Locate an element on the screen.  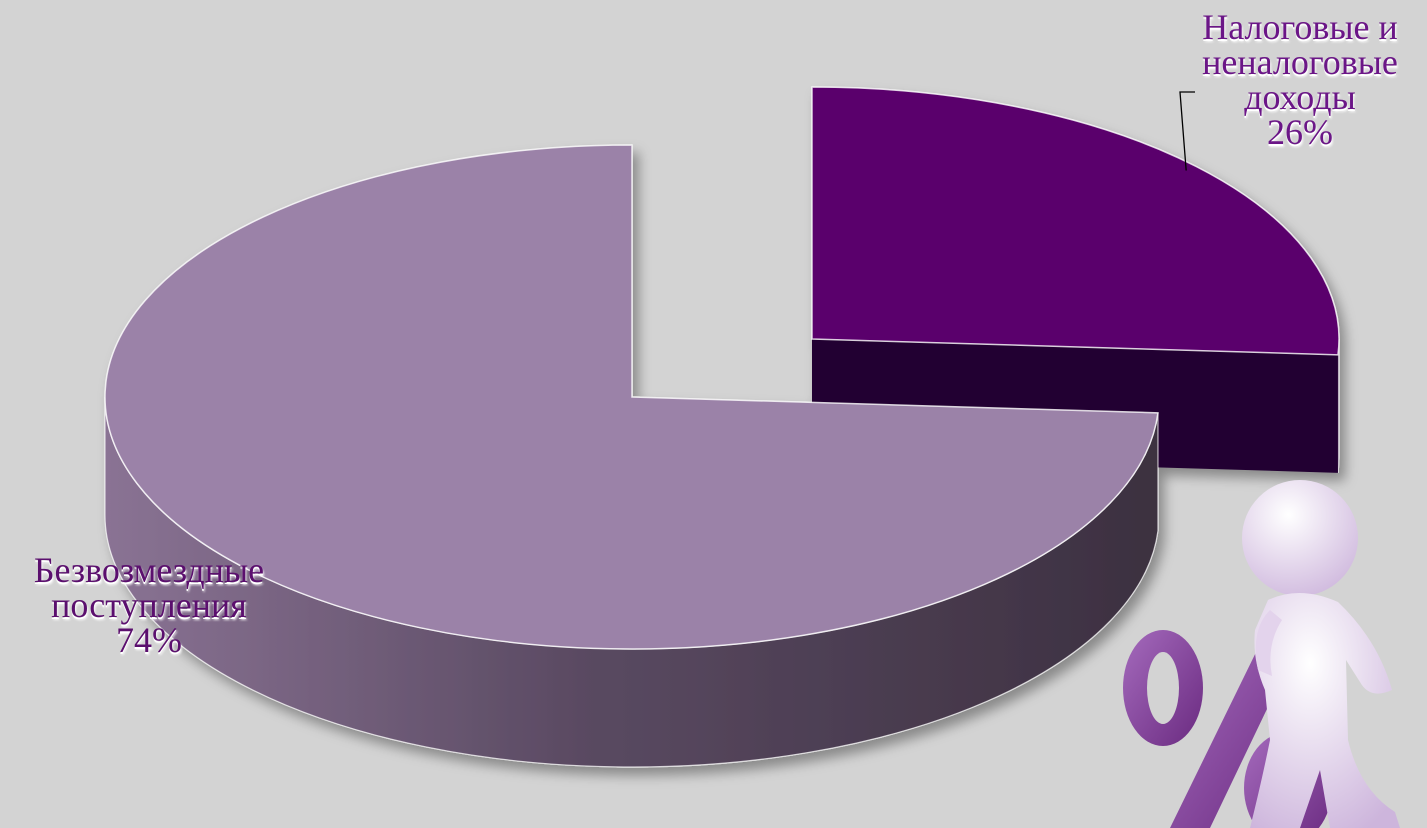
slice-label-grants-line-1: Безвозмездные is located at coordinates (149, 570).